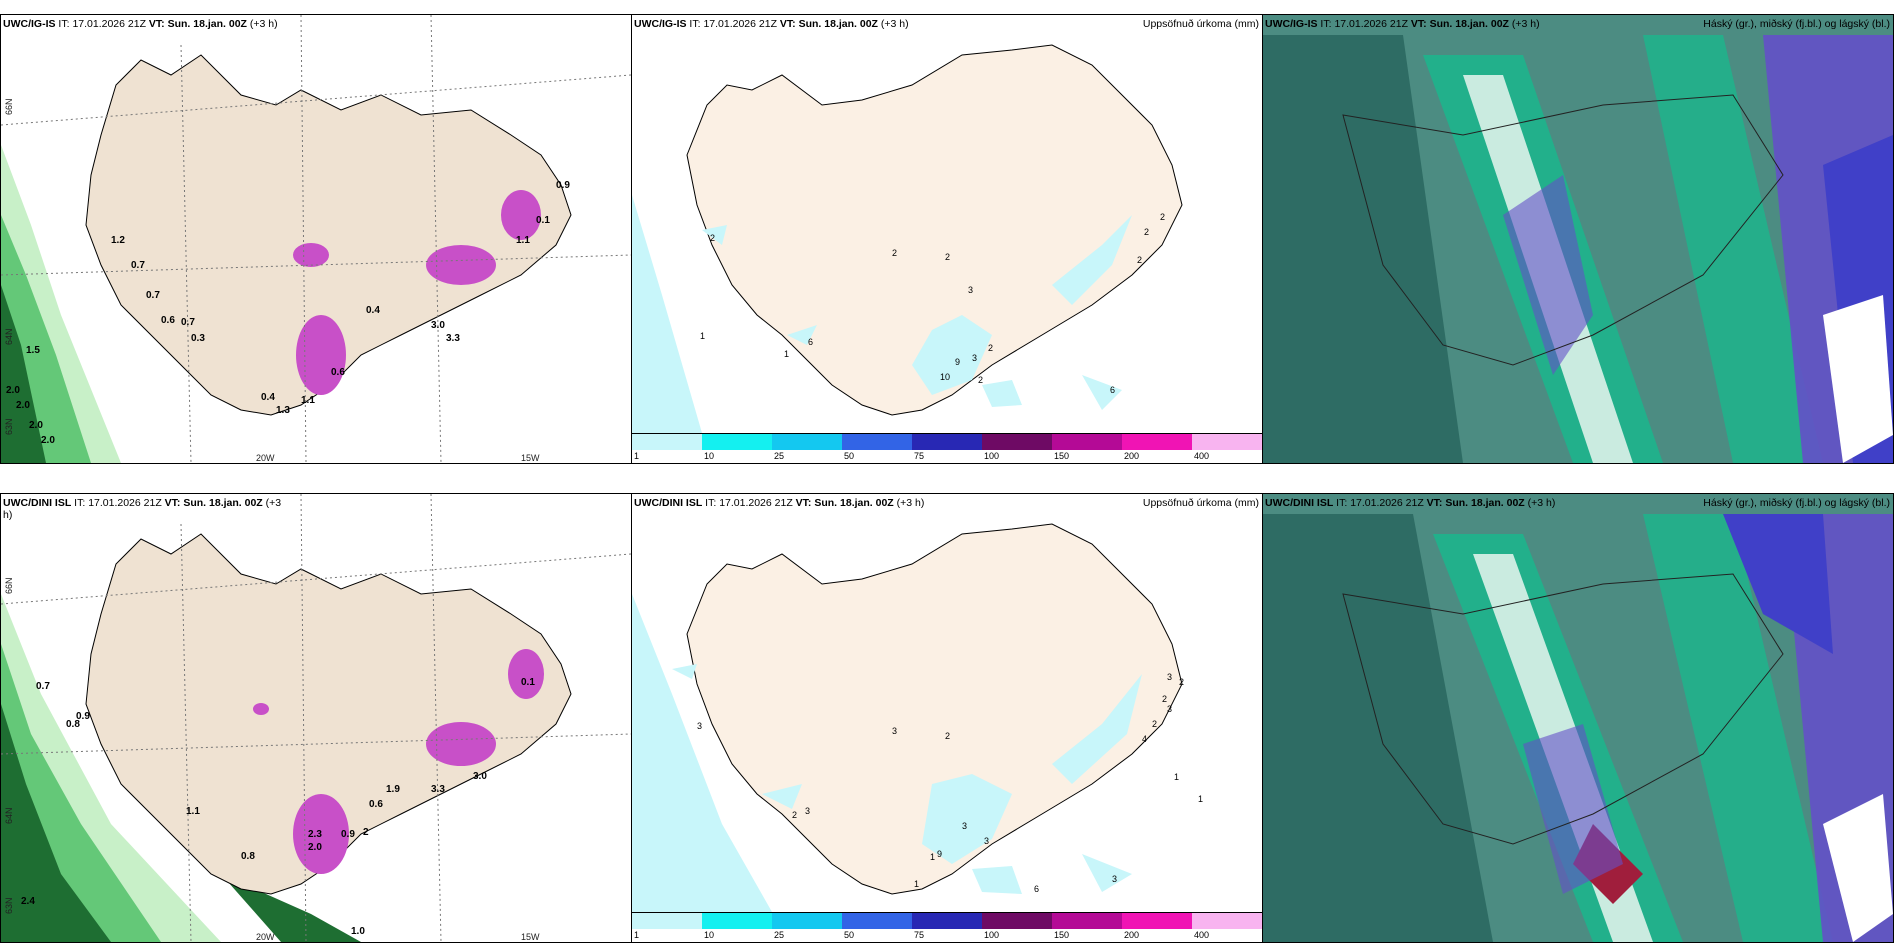  I want to click on lat-label: 63N, so click(9, 905).